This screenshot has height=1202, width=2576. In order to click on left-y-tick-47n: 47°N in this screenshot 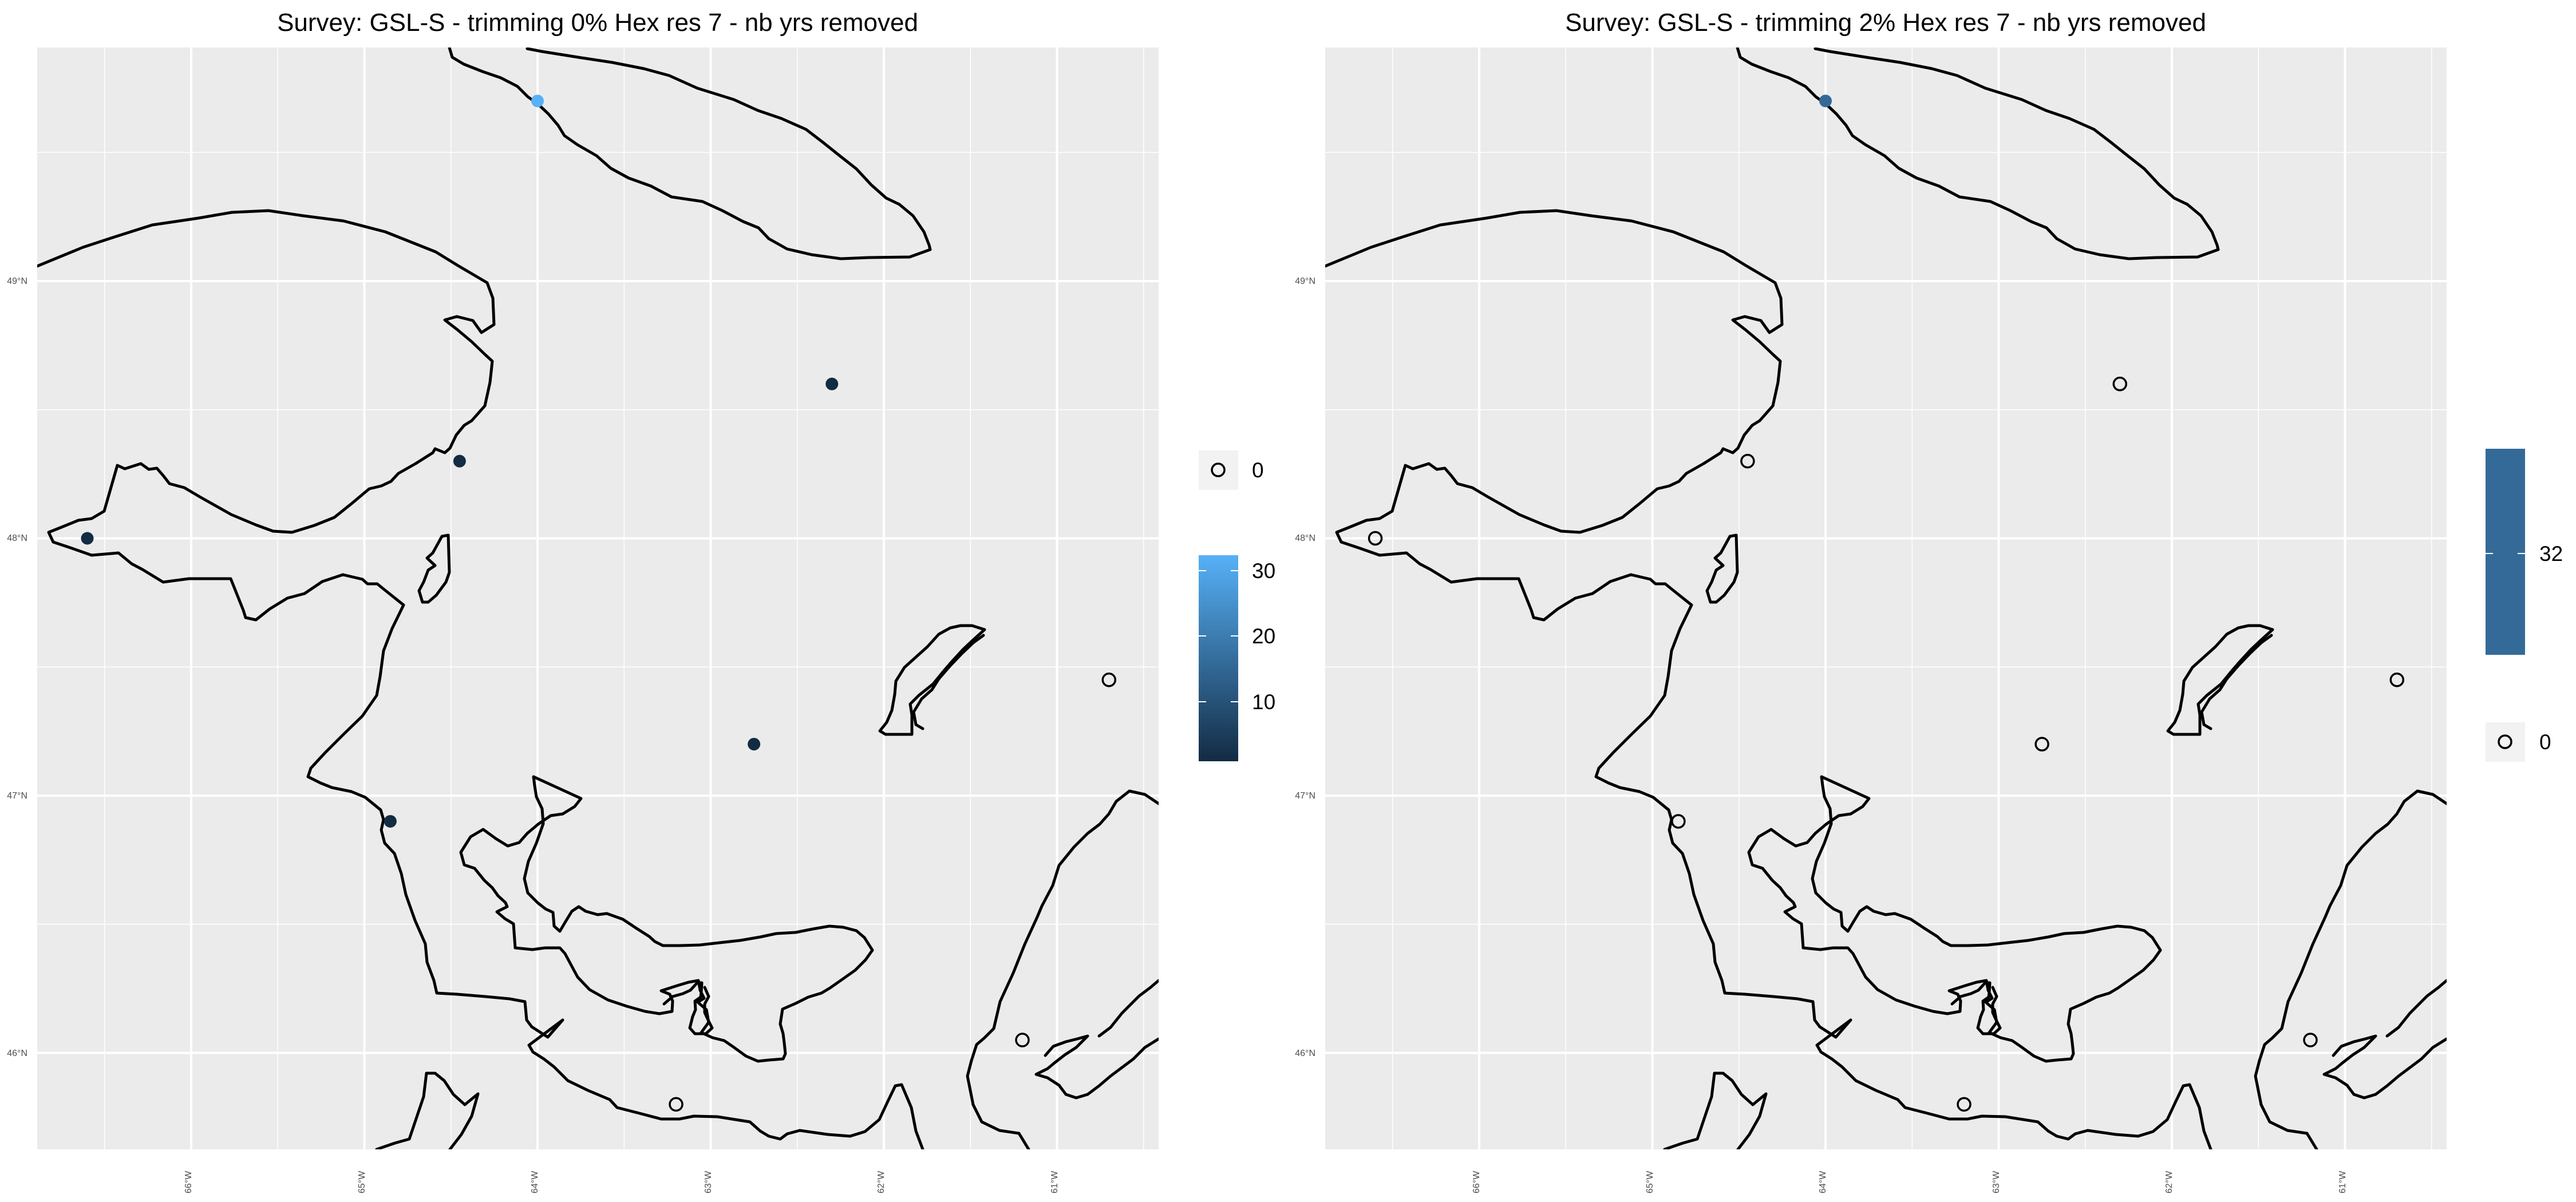, I will do `click(17, 796)`.